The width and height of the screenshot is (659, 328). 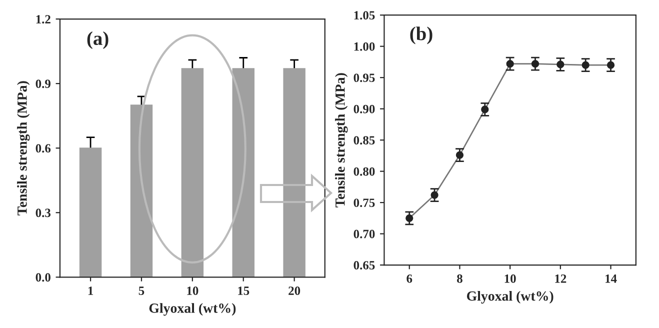 I want to click on x-tick-label: 8, so click(x=459, y=278).